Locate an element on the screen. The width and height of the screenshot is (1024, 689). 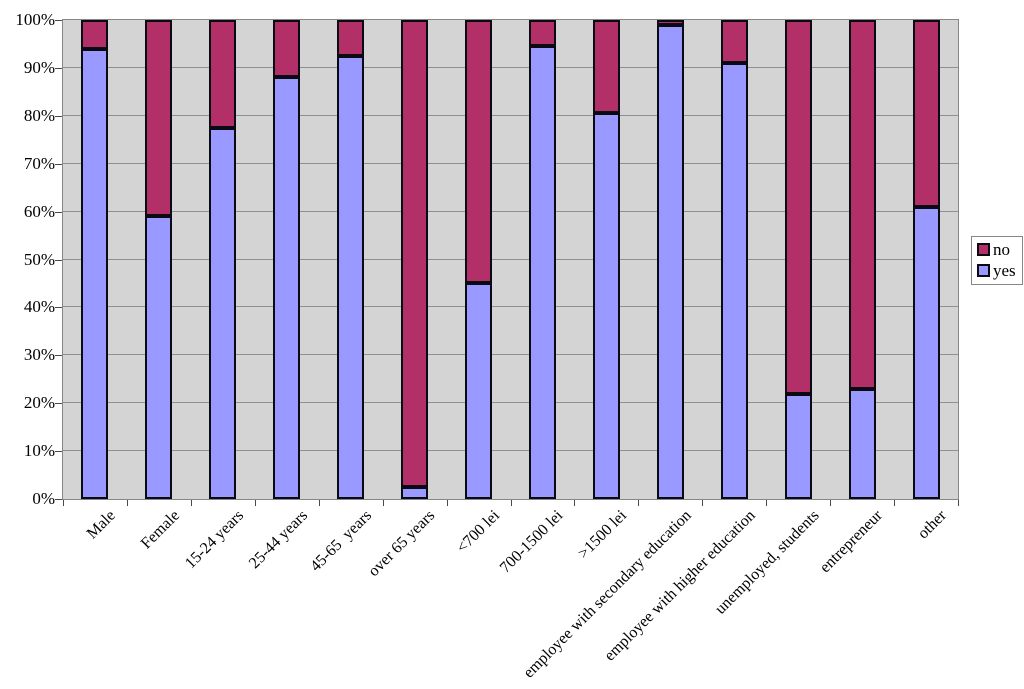
segment-yes-45-65-years is located at coordinates (351, 277).